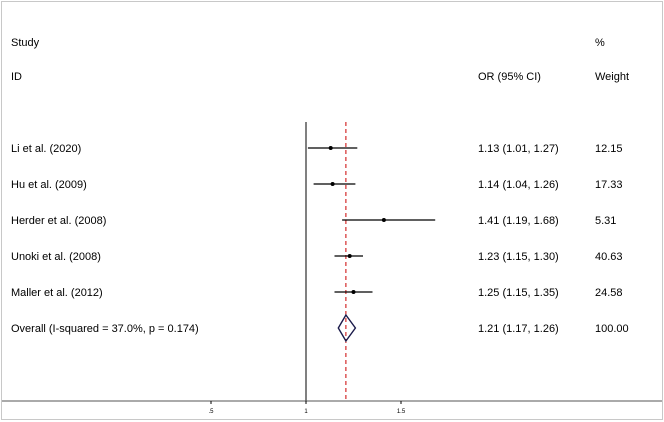 The image size is (664, 422). I want to click on header-id: ID, so click(16, 77).